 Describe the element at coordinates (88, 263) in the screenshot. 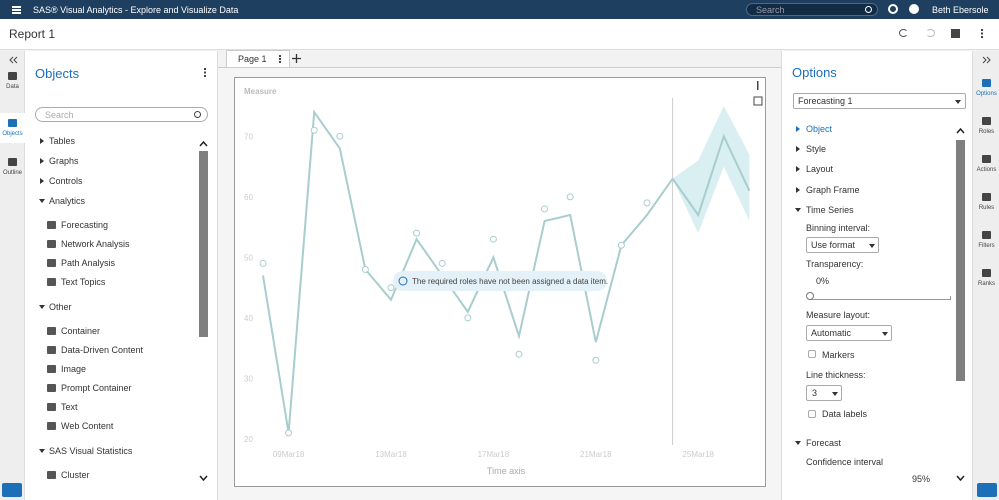

I see `tree-item: Path Analysis` at that location.